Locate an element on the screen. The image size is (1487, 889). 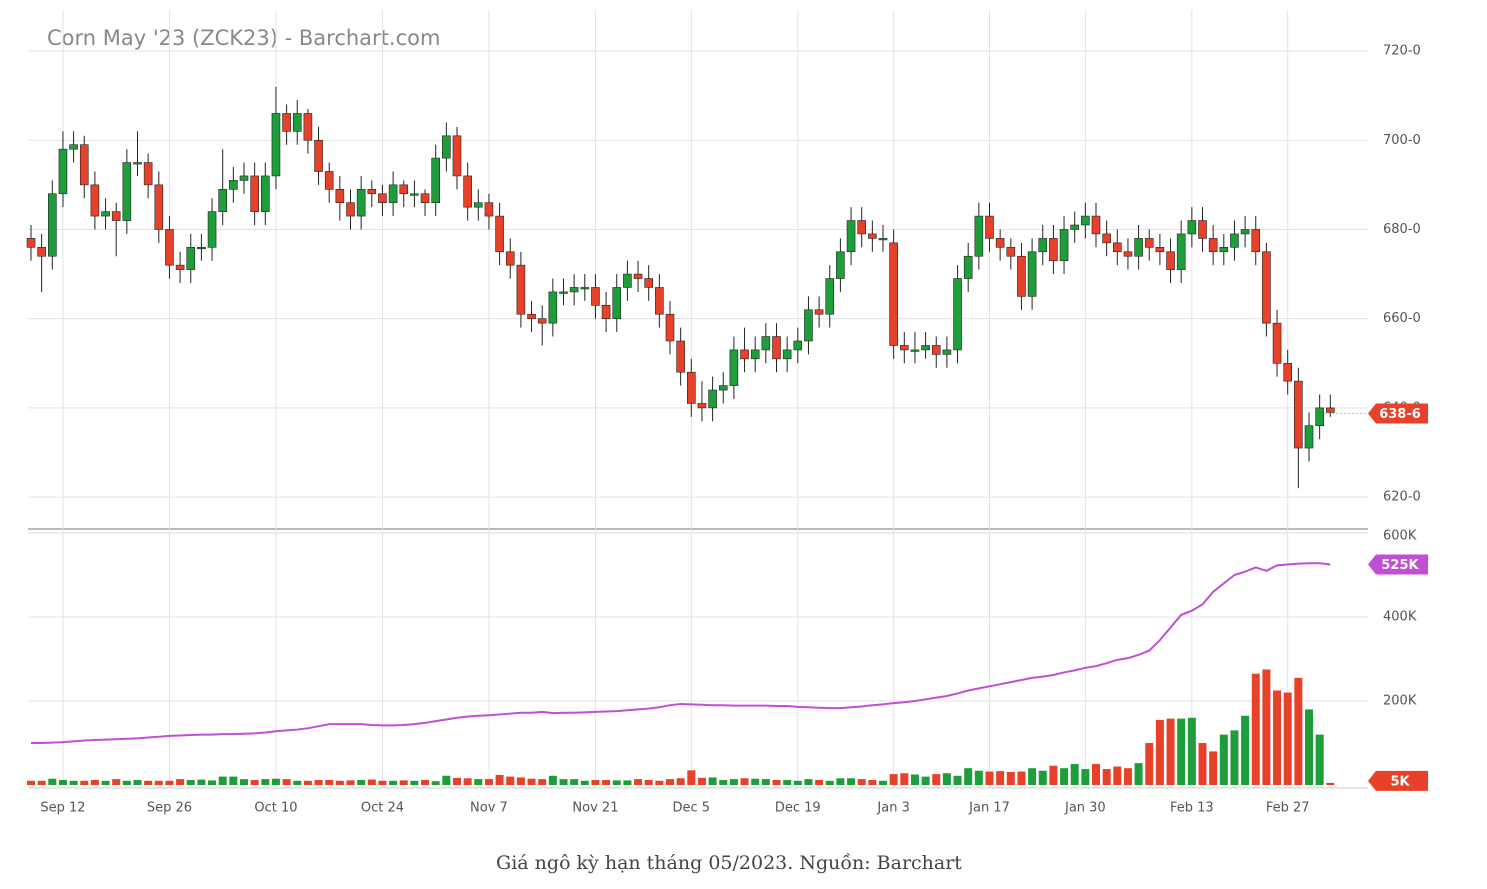
x-tick-label: Nov 7 is located at coordinates (489, 808).